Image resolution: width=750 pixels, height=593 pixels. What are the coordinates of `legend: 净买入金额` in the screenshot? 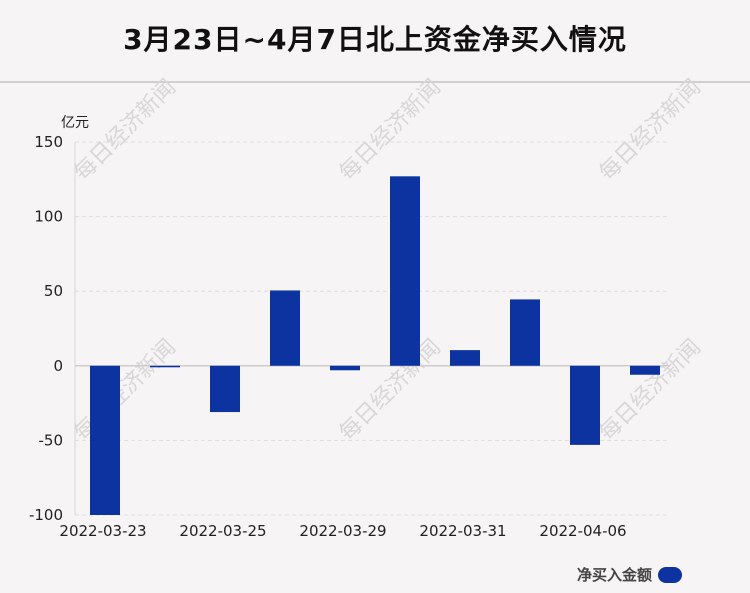 It's located at (630, 574).